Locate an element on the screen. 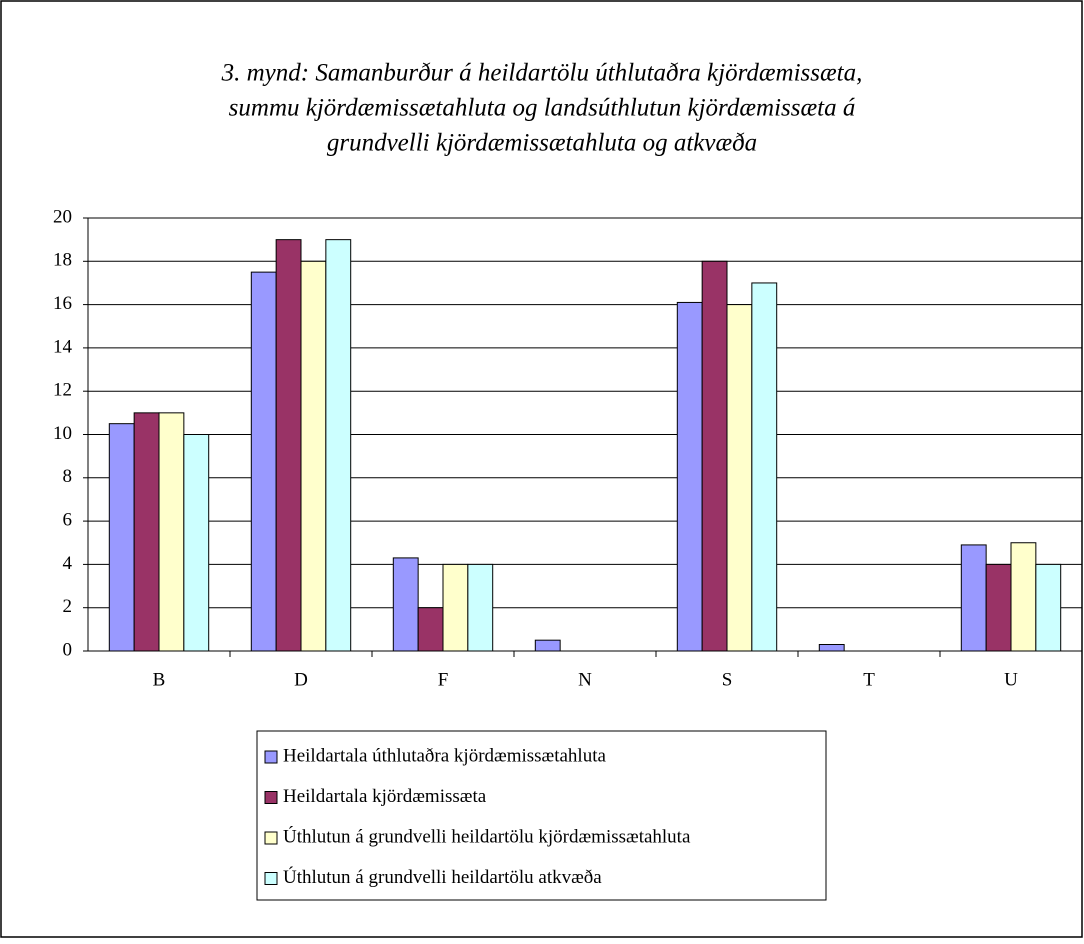  x-tick-label: N is located at coordinates (585, 679).